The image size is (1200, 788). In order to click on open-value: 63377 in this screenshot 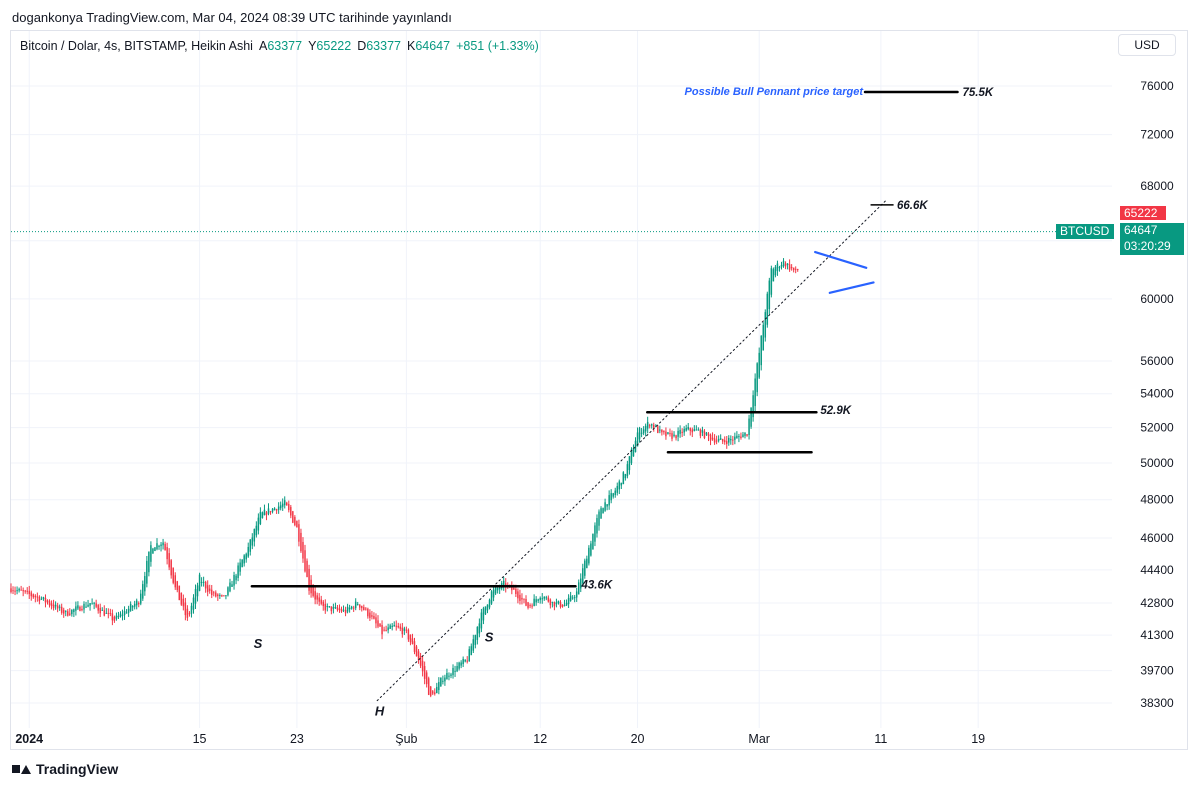, I will do `click(285, 46)`.